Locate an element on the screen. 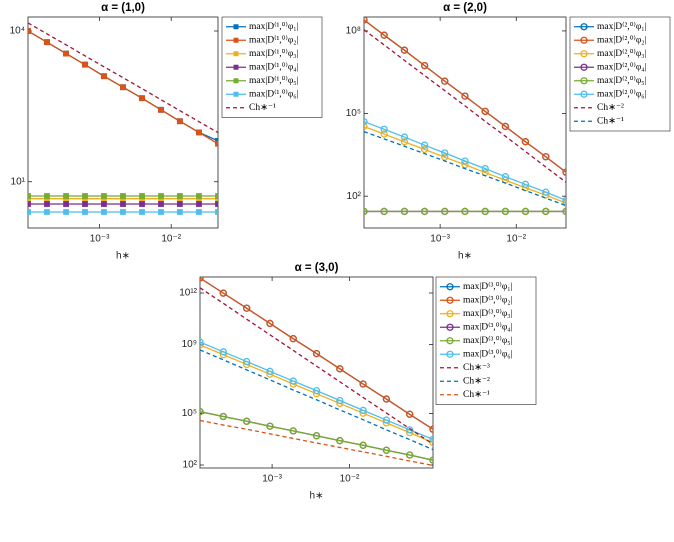 The image size is (674, 542). legend-label: max|D⁽³,⁰⁾φ₆| is located at coordinates (488, 353).